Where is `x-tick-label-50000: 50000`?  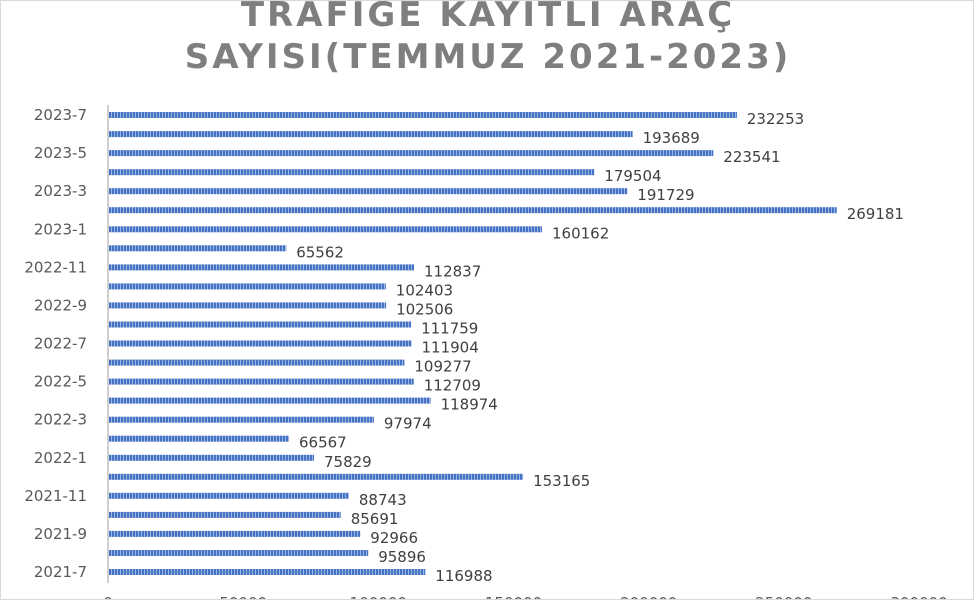
x-tick-label-50000: 50000 is located at coordinates (243, 597).